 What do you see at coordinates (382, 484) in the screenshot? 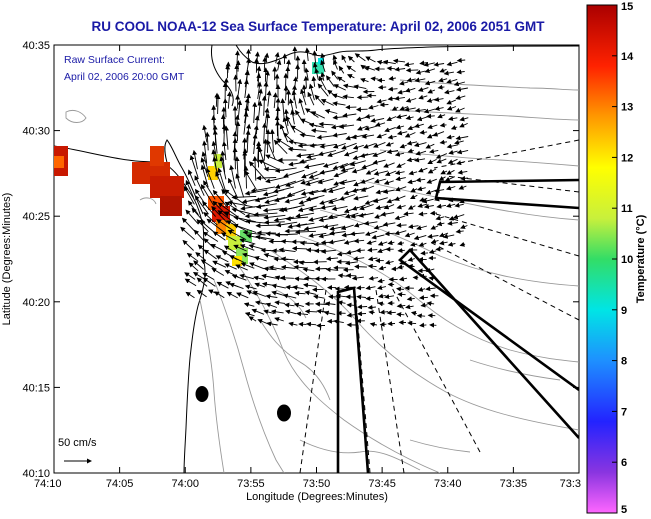
I see `x-tick-label: 73:45` at bounding box center [382, 484].